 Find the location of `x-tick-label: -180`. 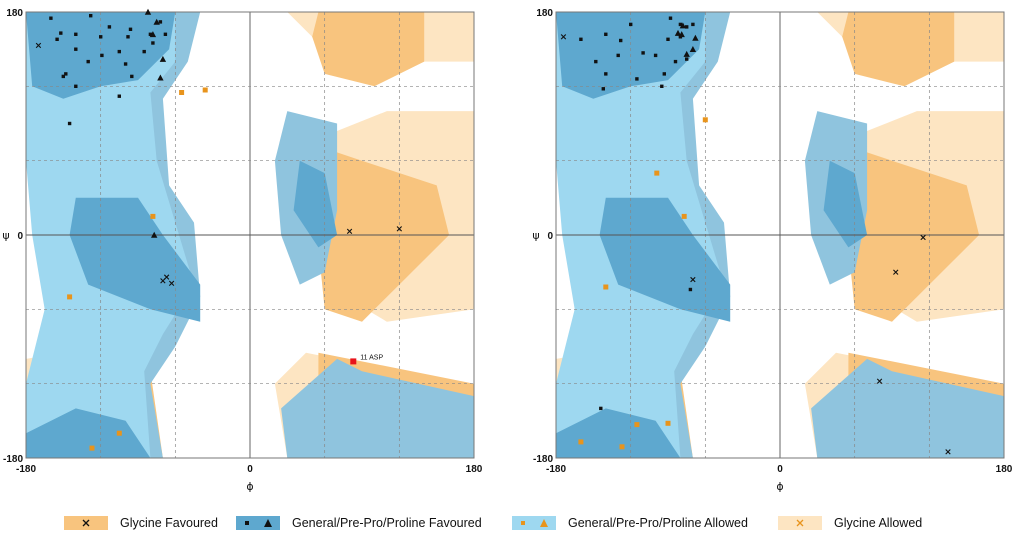

x-tick-label: -180 is located at coordinates (556, 469).